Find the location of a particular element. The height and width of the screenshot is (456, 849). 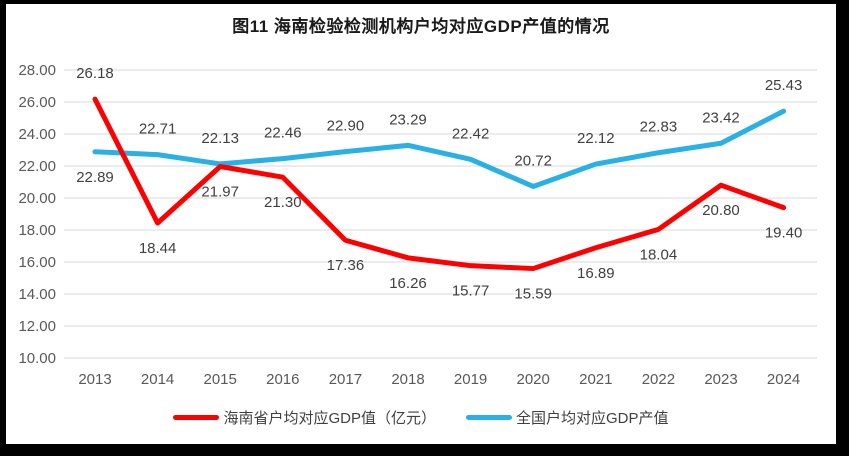

national-data-label: 22.89 is located at coordinates (95, 177).